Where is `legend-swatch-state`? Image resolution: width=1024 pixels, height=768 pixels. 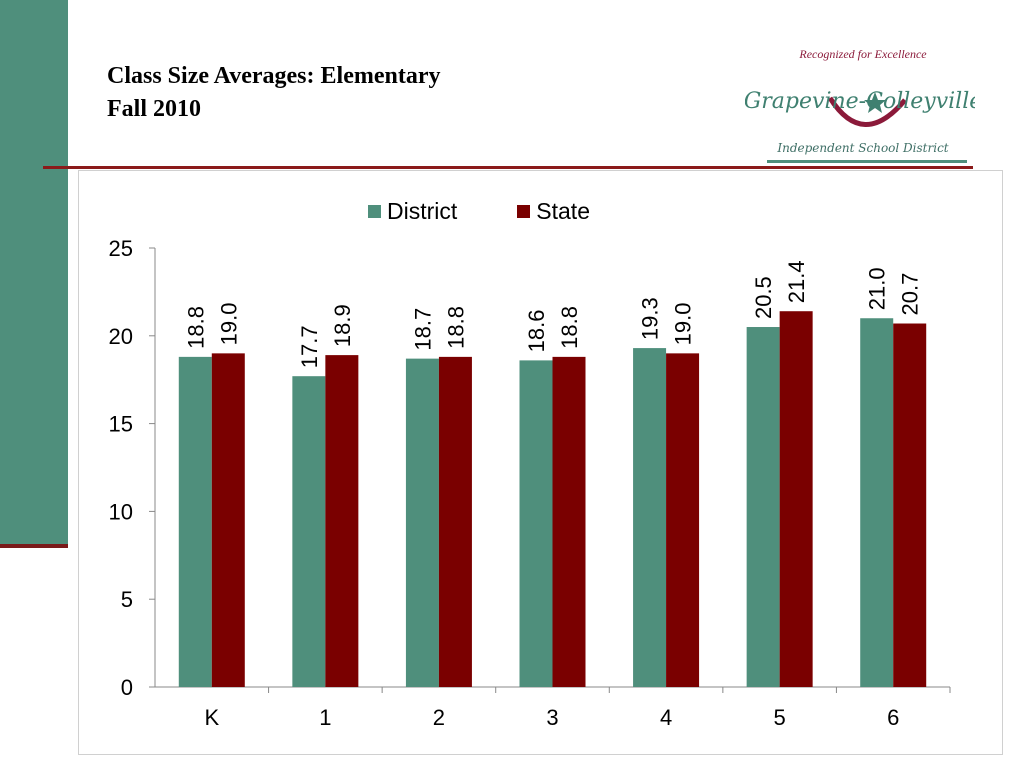
legend-swatch-state is located at coordinates (524, 211).